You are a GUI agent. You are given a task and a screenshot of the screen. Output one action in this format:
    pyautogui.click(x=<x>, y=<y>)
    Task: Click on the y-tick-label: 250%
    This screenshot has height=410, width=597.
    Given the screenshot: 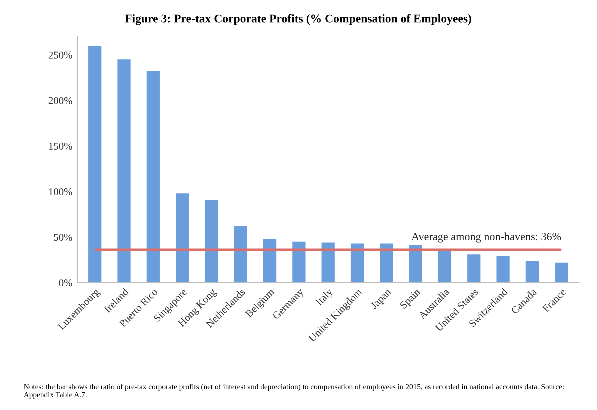 What is the action you would take?
    pyautogui.click(x=60, y=55)
    